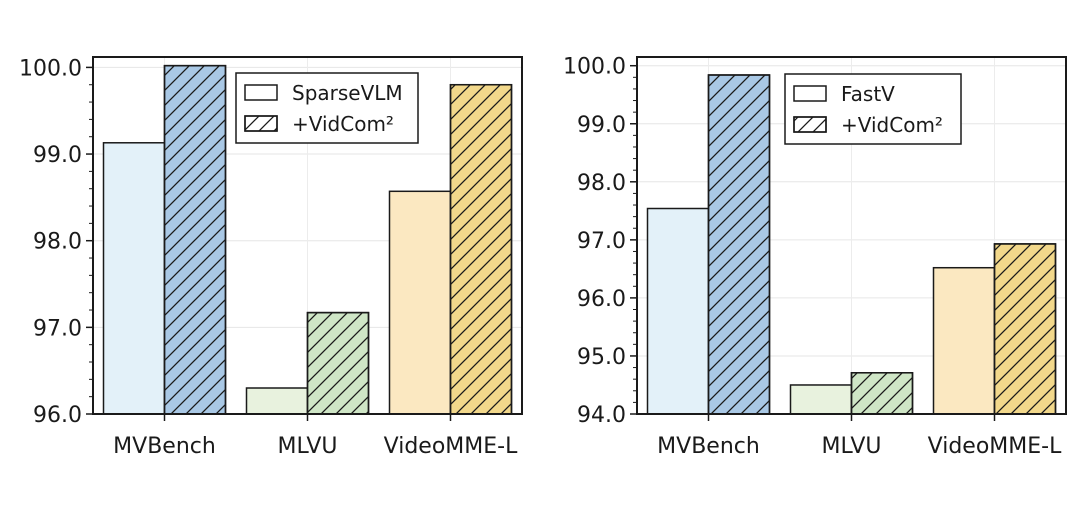 The height and width of the screenshot is (509, 1080). I want to click on bar-mvbench-fastv, so click(678, 311).